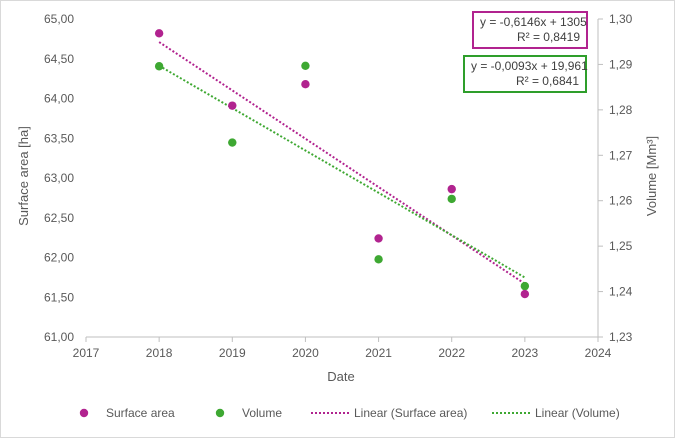  I want to click on equation-text: y = -0,0093x + 19,961, so click(529, 66).